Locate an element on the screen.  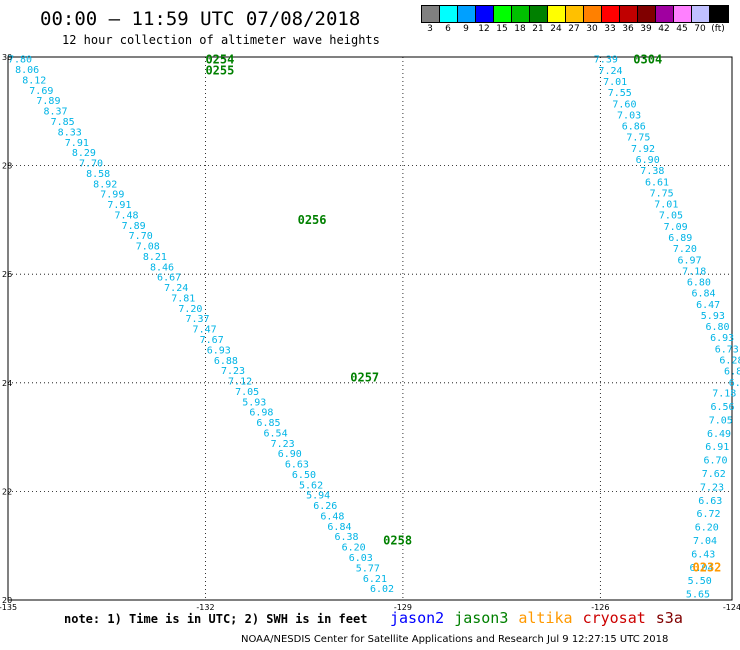
wave-height-value: 7.81 is located at coordinates (183, 298).